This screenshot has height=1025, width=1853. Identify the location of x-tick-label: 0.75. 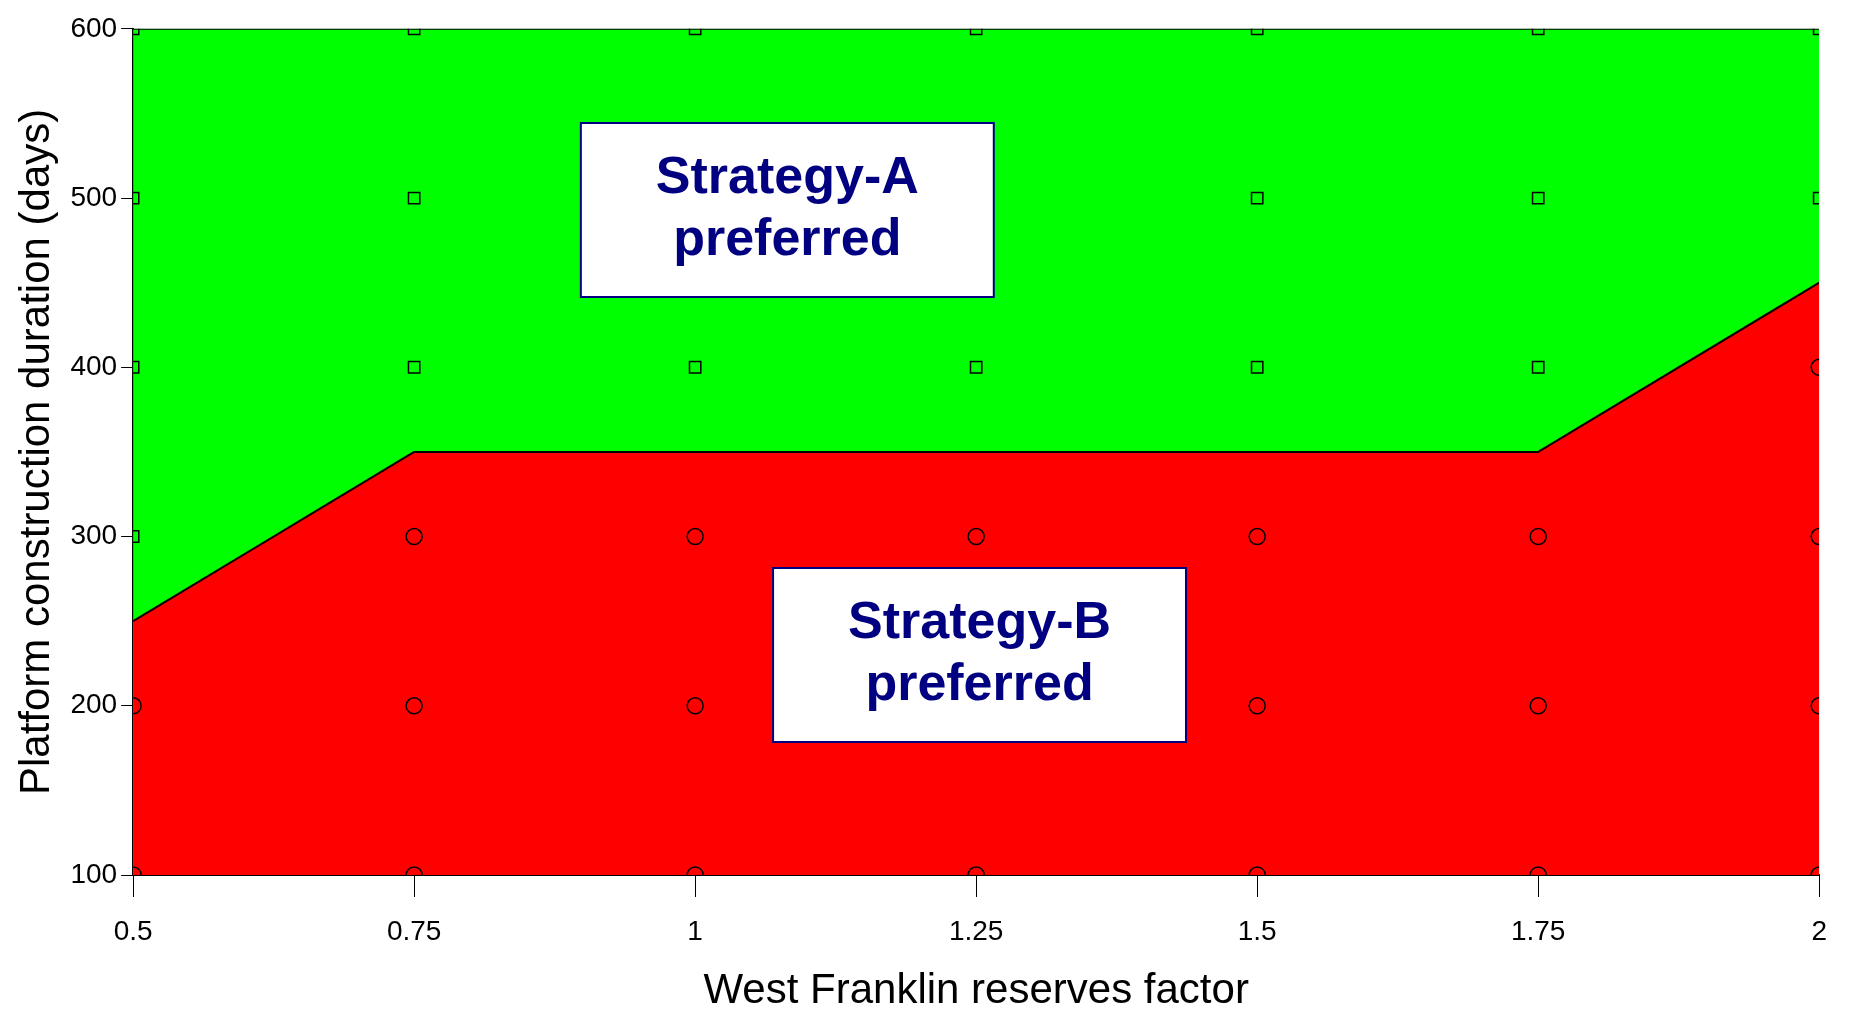
(414, 930).